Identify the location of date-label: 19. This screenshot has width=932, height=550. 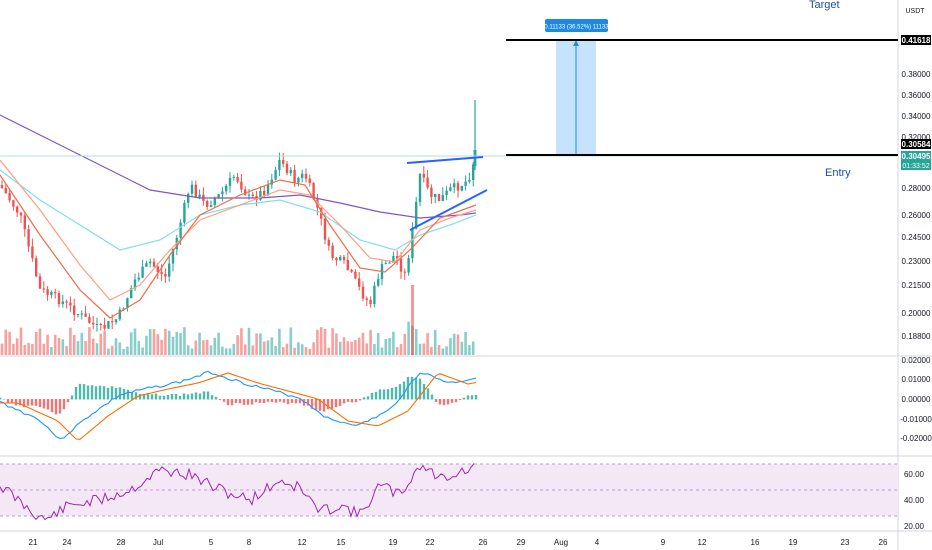
(393, 542).